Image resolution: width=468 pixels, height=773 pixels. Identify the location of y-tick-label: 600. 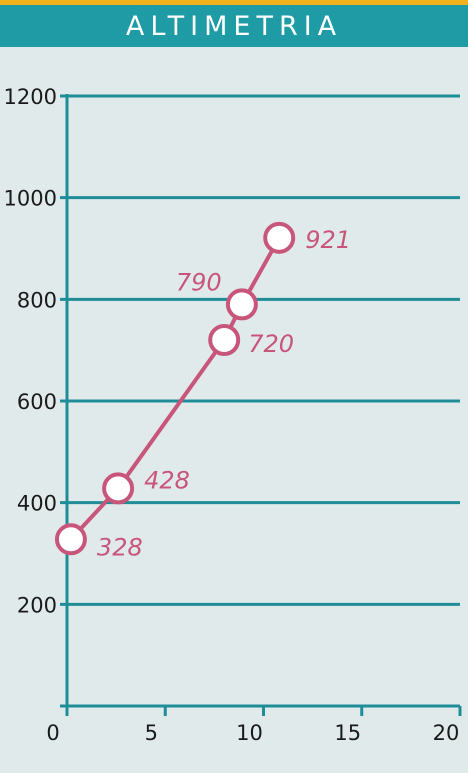
(37, 402).